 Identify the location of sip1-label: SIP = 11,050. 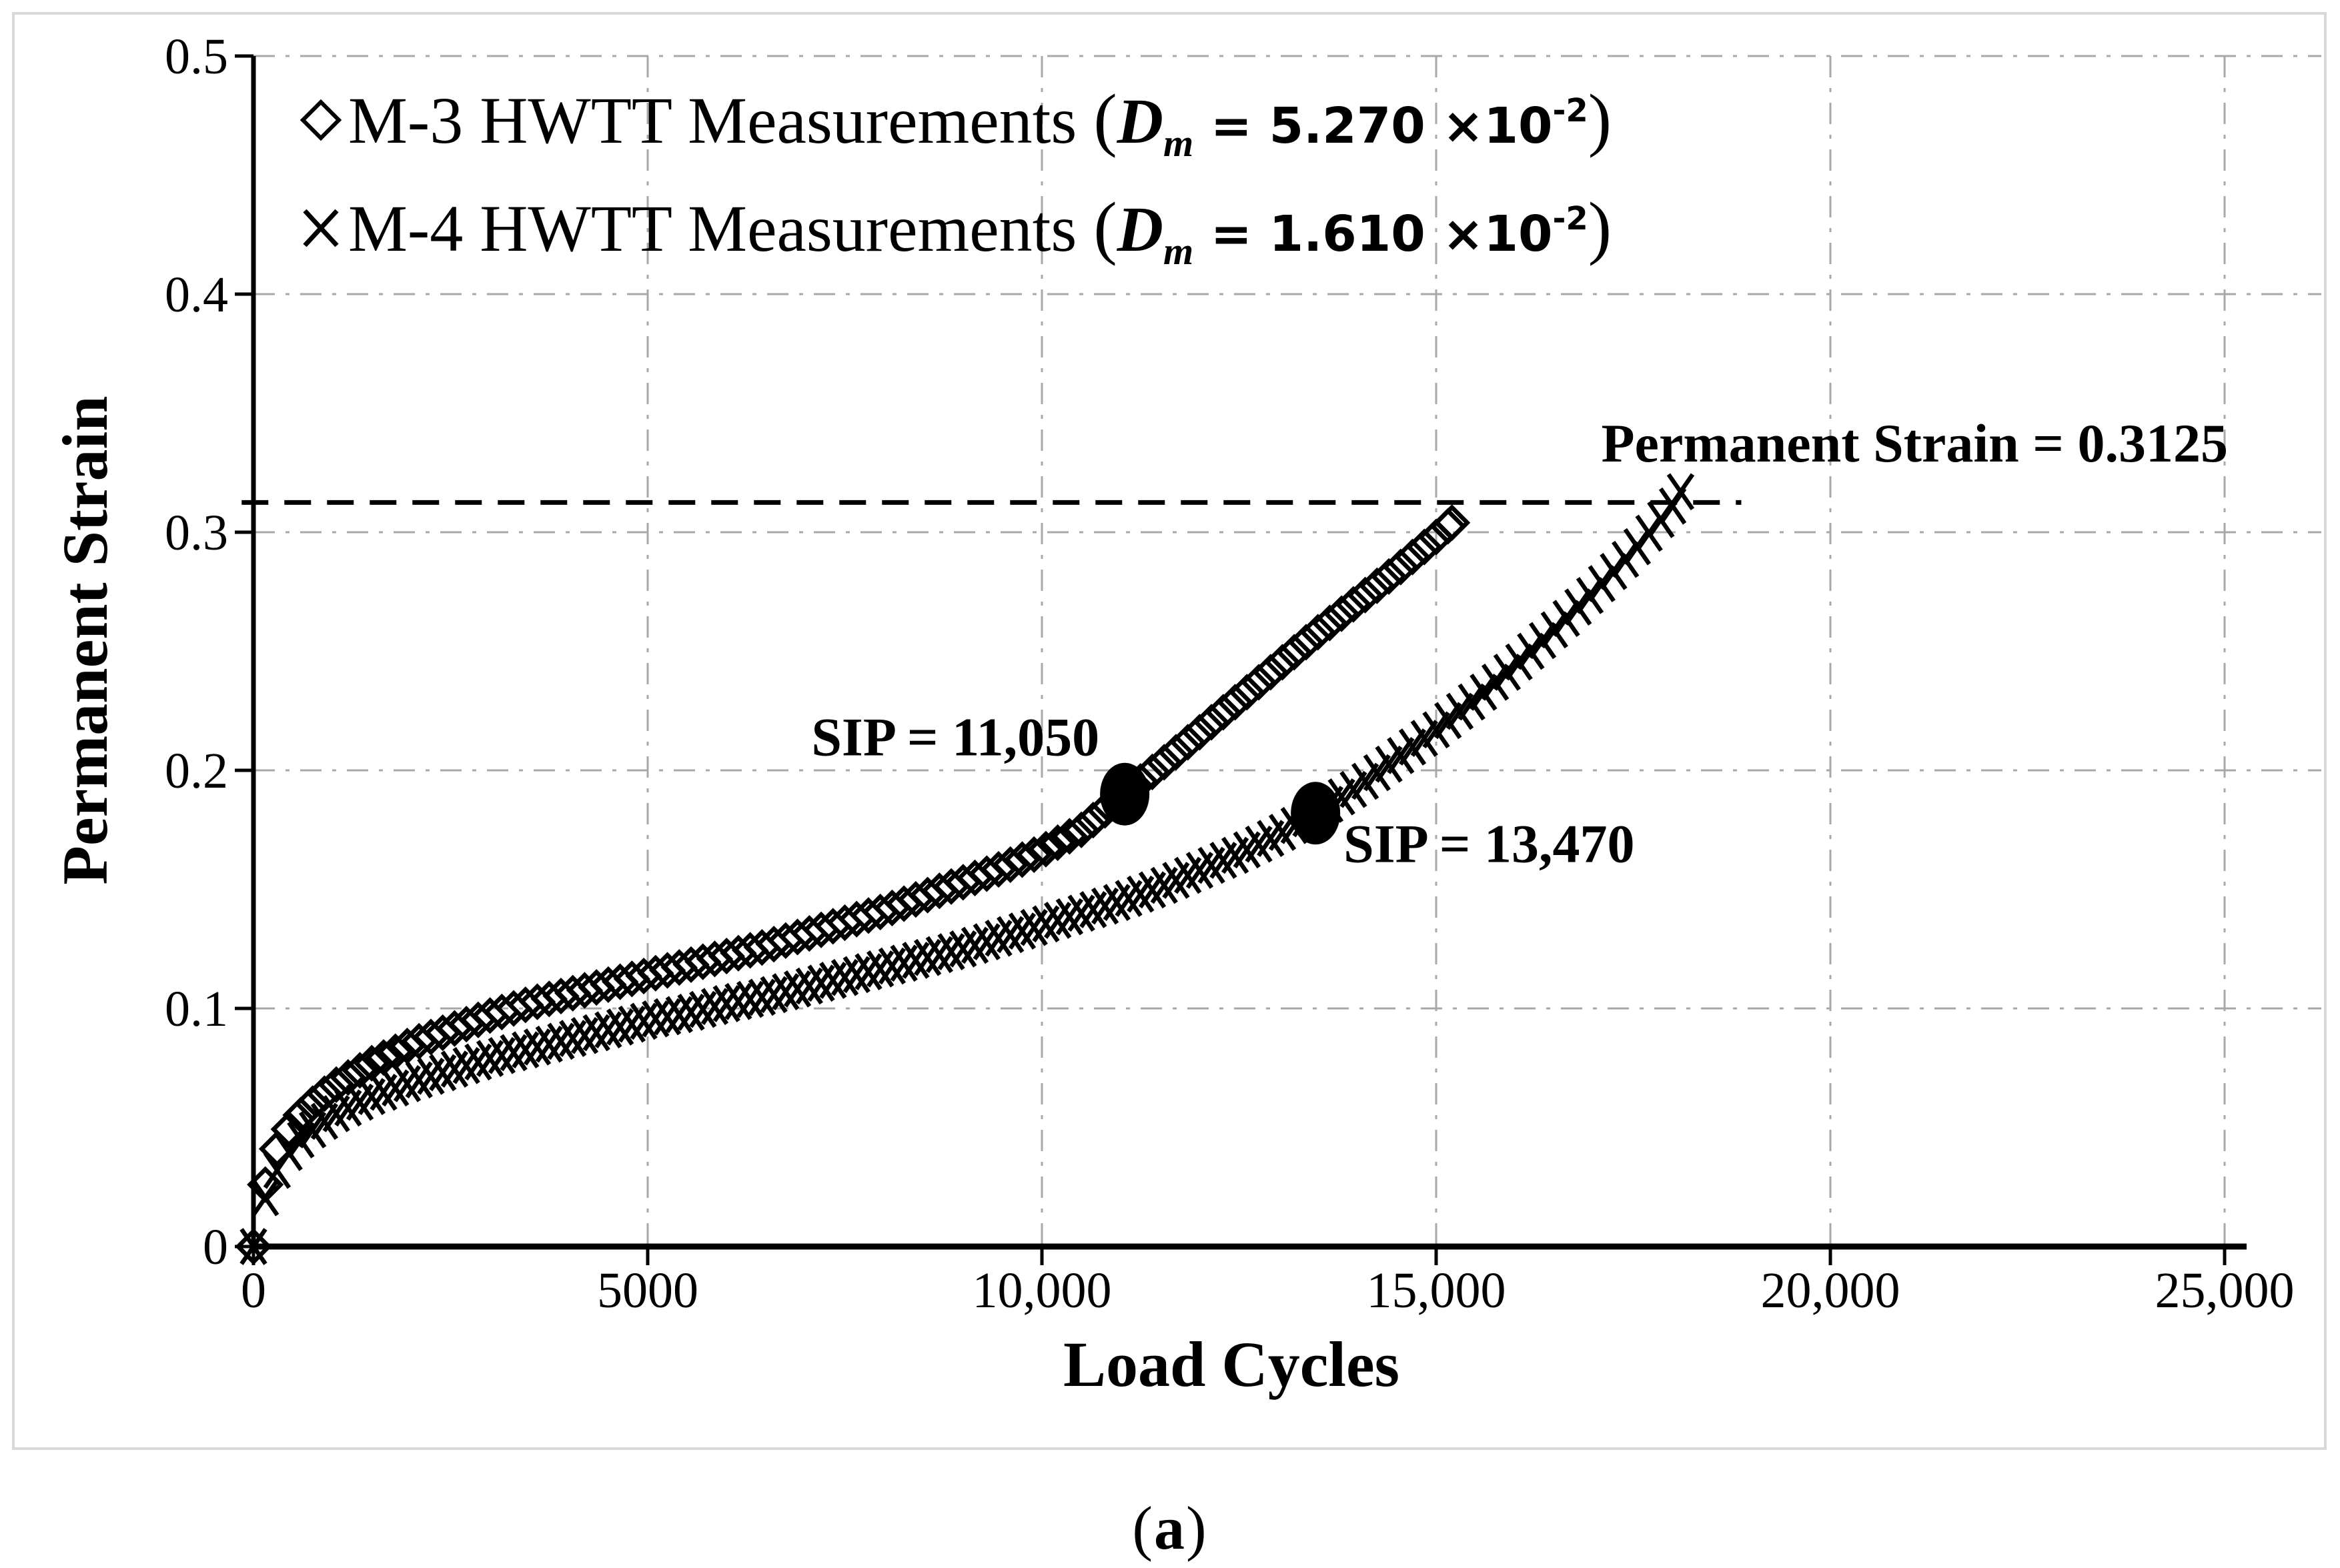
(955, 737).